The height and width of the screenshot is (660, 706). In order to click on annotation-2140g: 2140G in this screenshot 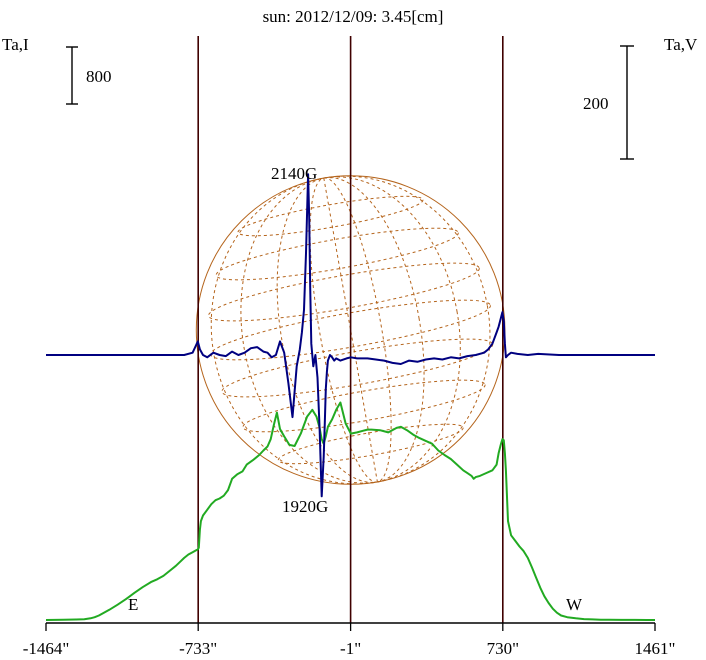, I will do `click(294, 173)`.